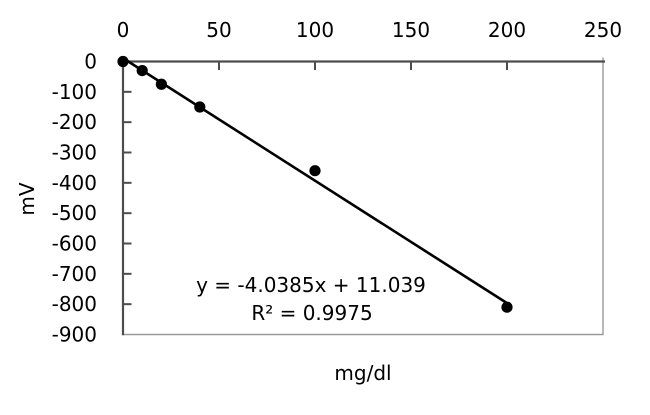 The height and width of the screenshot is (415, 650). Describe the element at coordinates (603, 30) in the screenshot. I see `x-tick-label: 250` at that location.